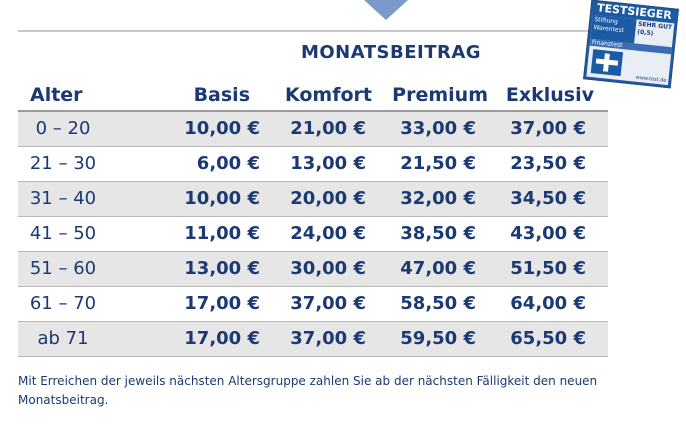 This screenshot has height=426, width=686. Describe the element at coordinates (328, 198) in the screenshot. I see `komfort-cell: 20,00 €` at that location.